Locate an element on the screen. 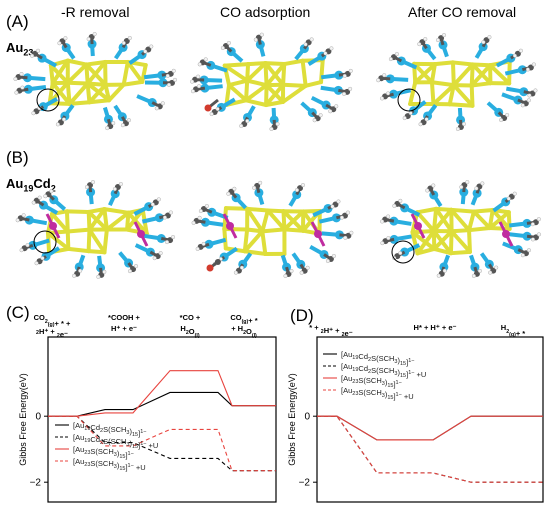  cluster-label-au23-sub: 23 is located at coordinates (28, 52).